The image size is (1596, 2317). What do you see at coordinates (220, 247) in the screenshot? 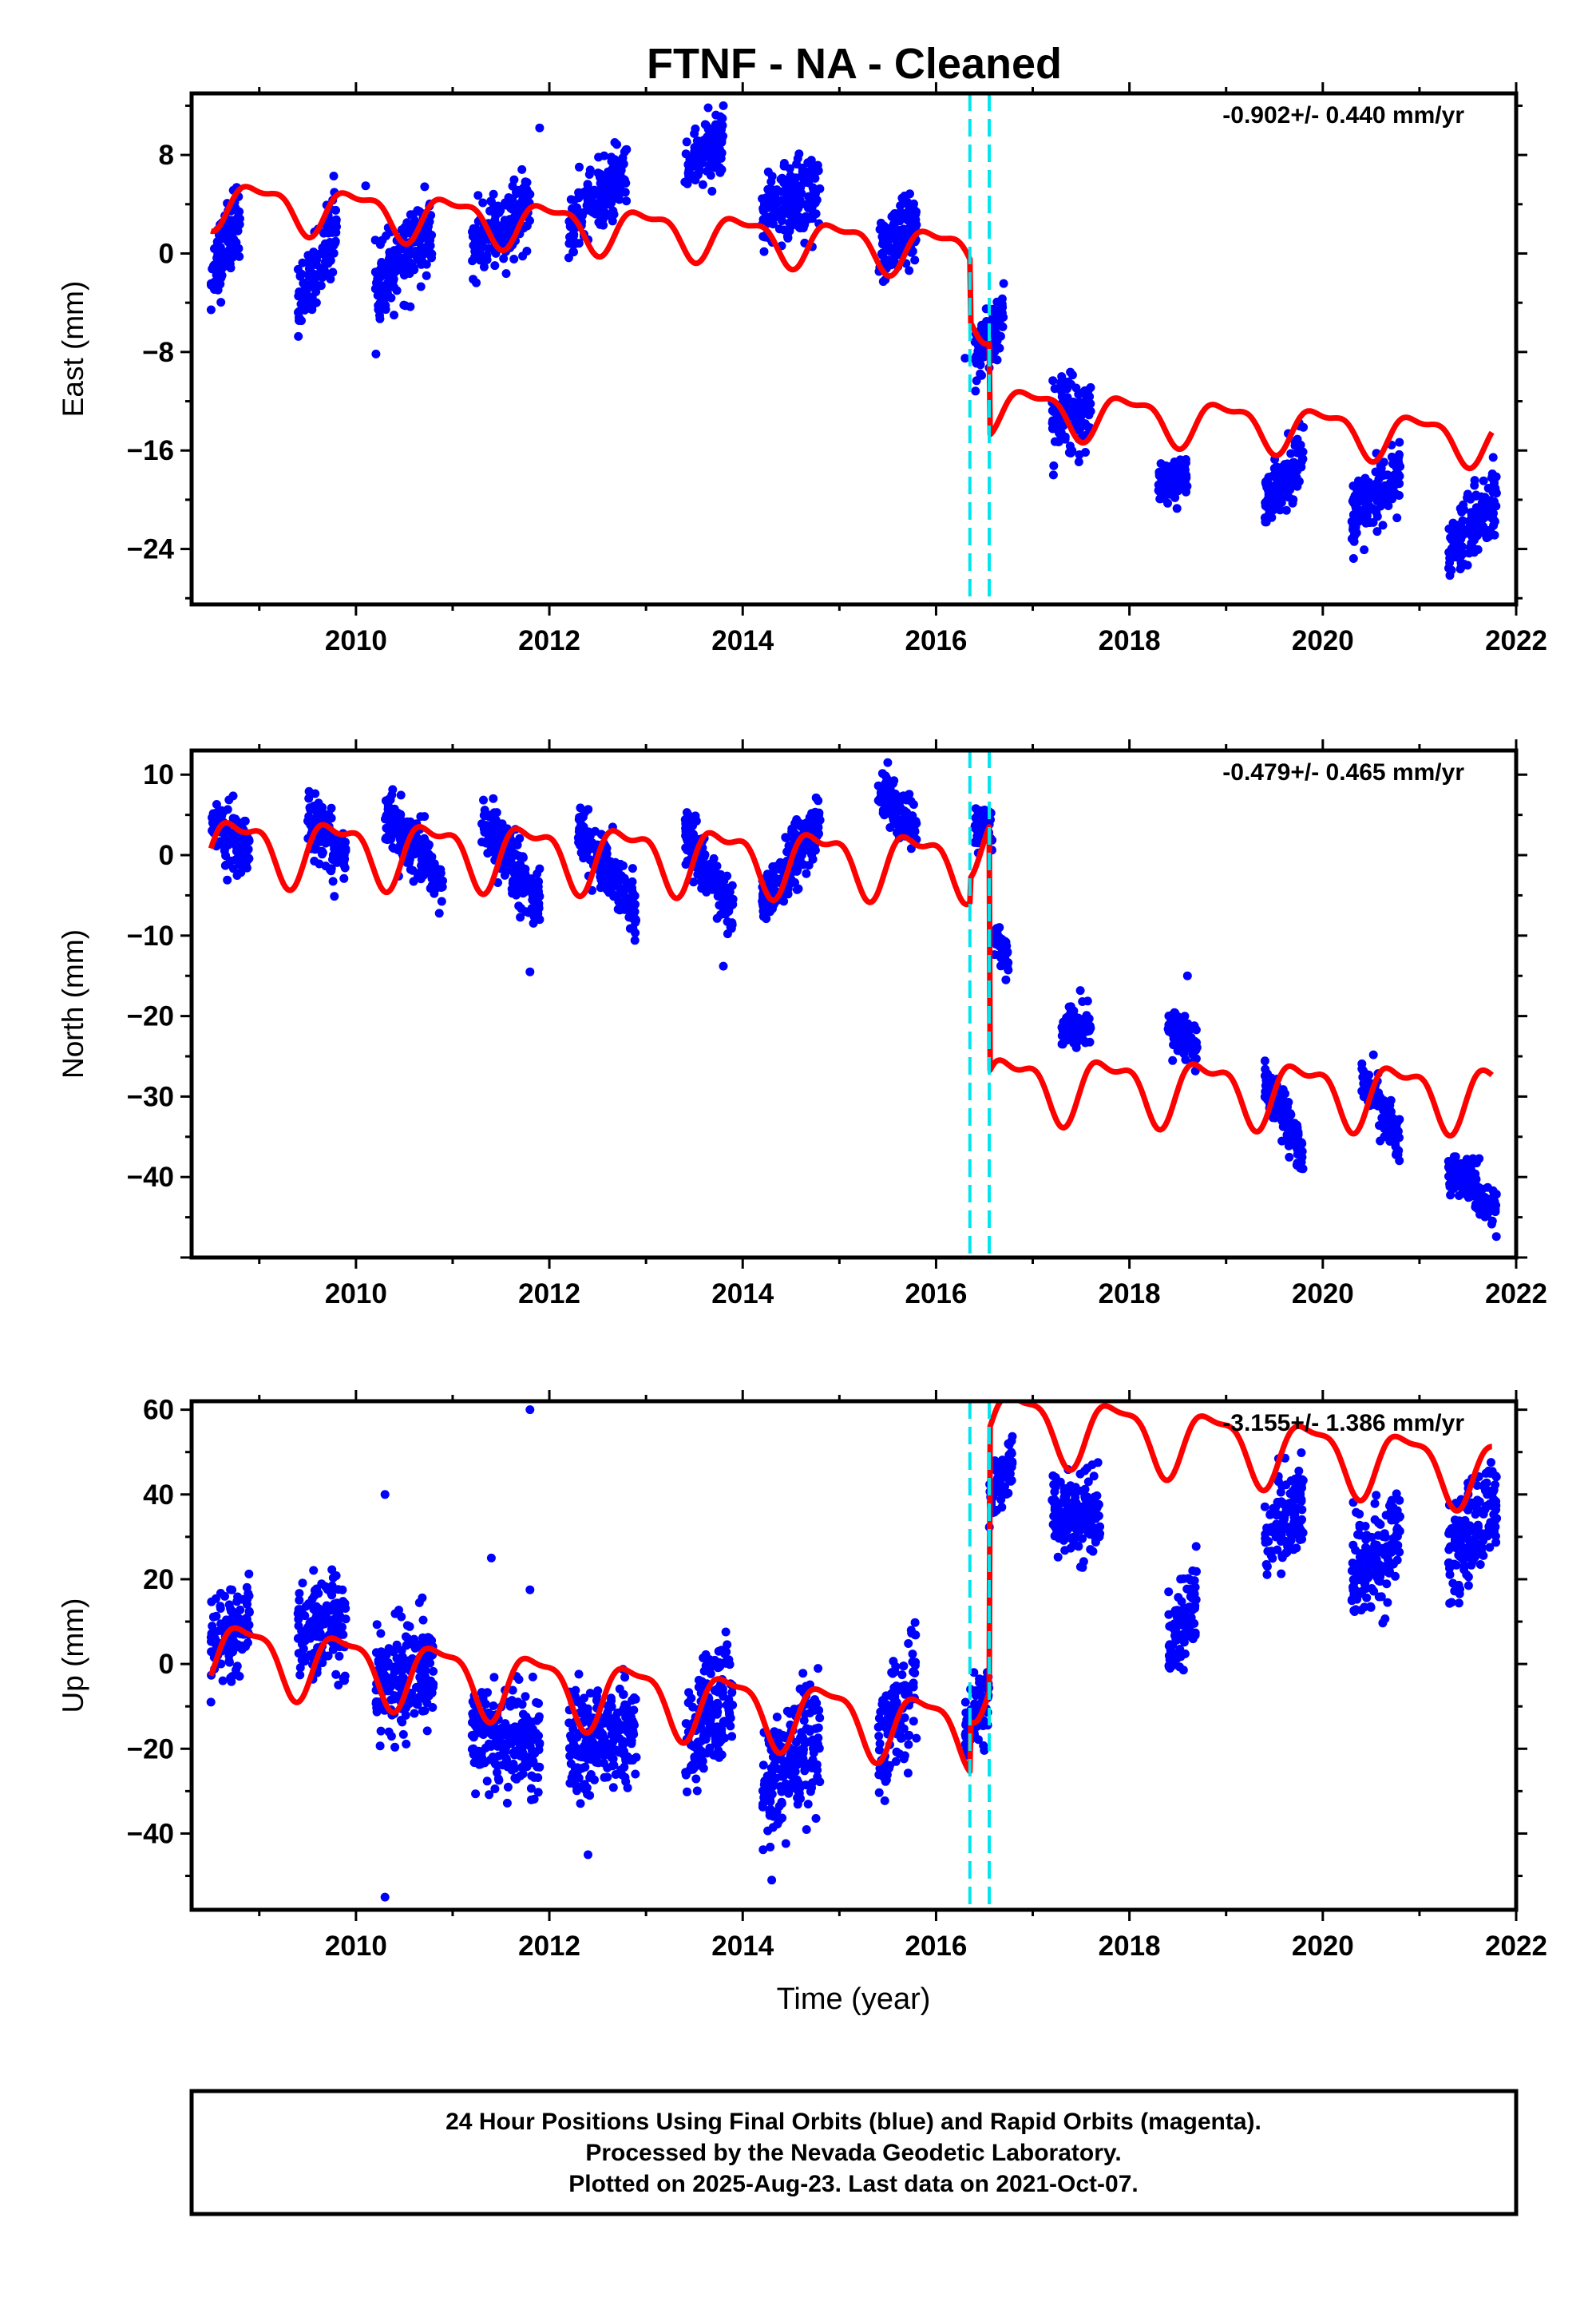
I see `east-outlier-point` at bounding box center [220, 247].